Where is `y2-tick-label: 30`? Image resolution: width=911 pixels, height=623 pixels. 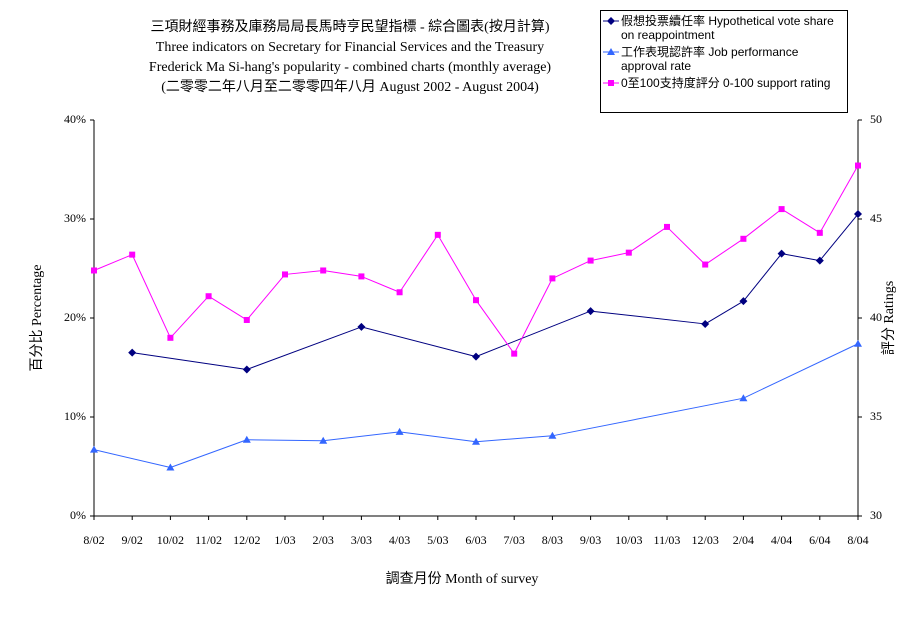
y2-tick-label: 30 is located at coordinates (876, 515).